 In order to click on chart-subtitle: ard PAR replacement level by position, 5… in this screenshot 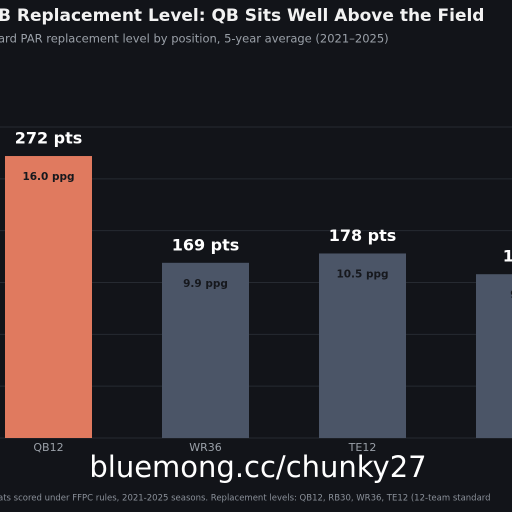, I will do `click(194, 39)`.